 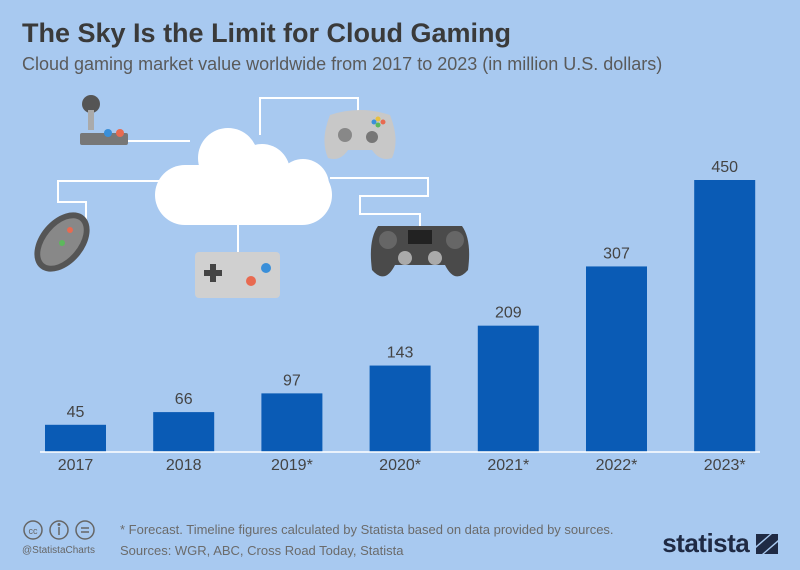 What do you see at coordinates (62, 242) in the screenshot?
I see `mouse-icon` at bounding box center [62, 242].